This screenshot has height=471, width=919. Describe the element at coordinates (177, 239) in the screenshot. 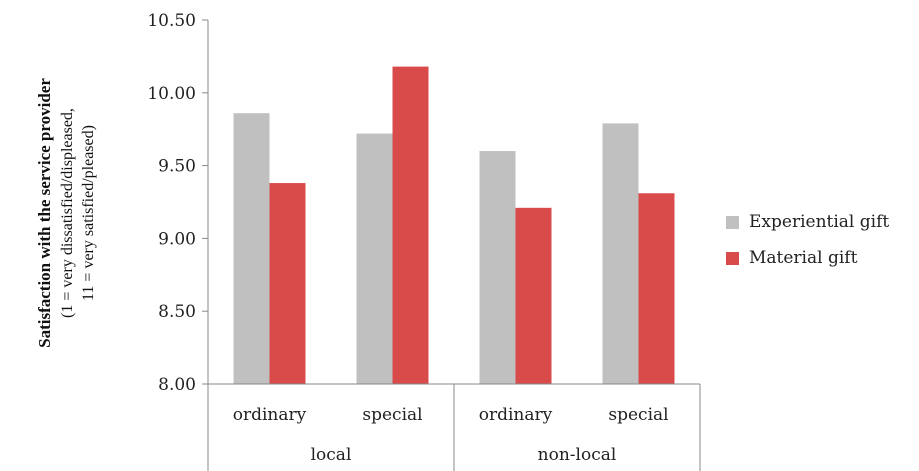

I see `y-tick-label: 9.00` at that location.